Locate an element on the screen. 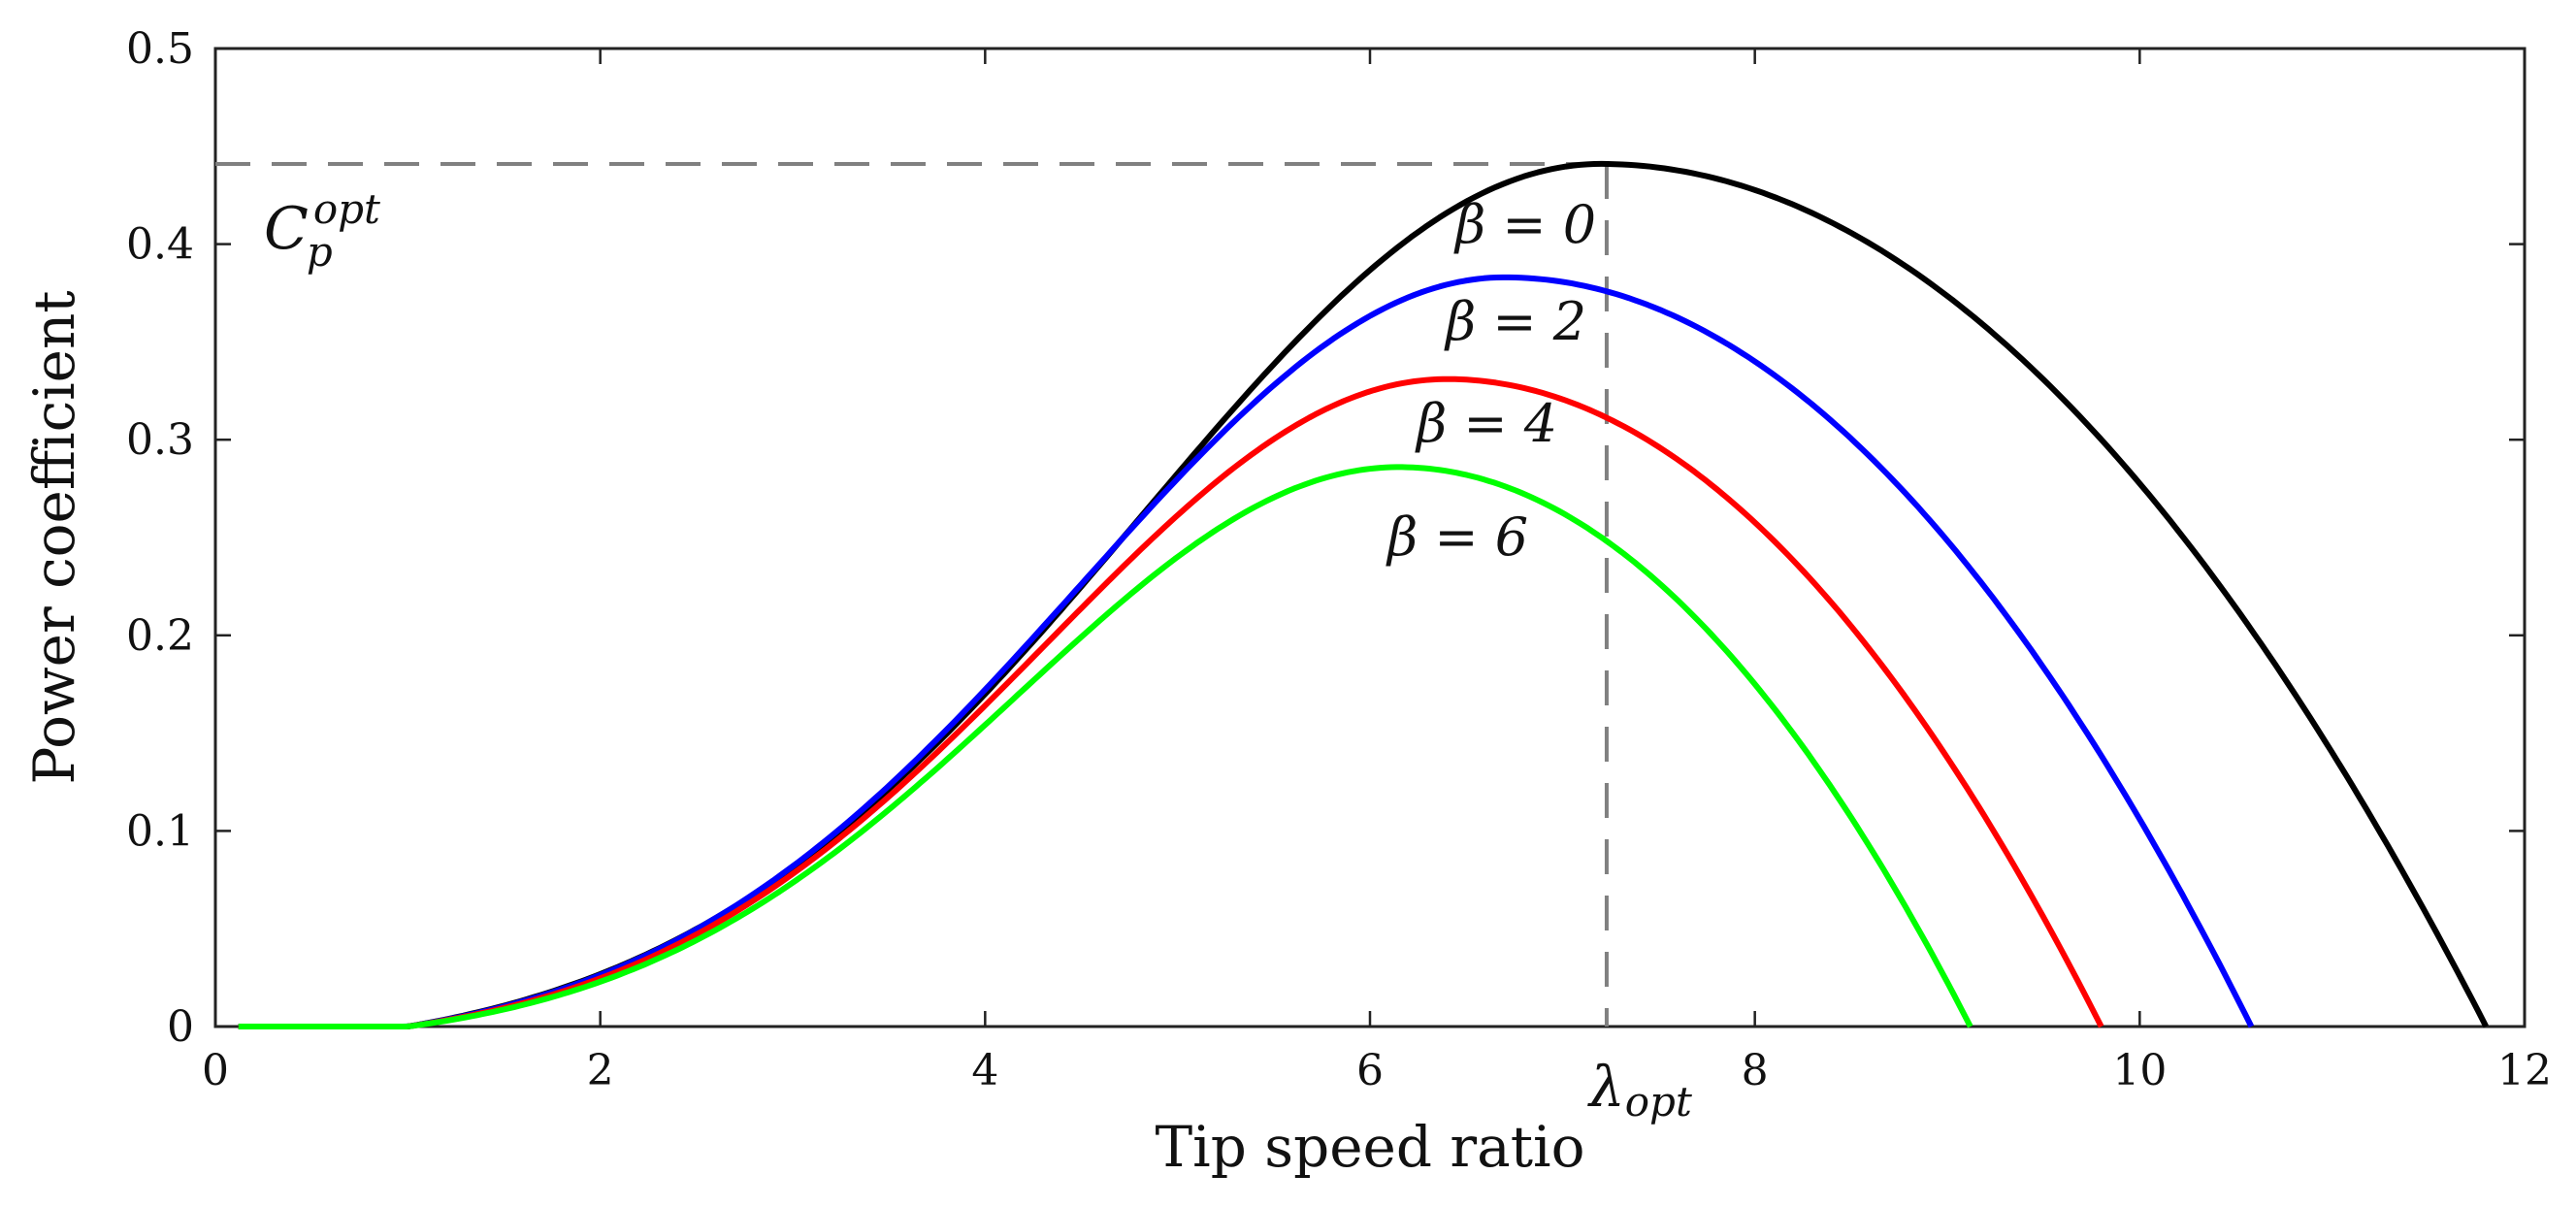 The width and height of the screenshot is (2576, 1207). lambda-opt-label: λopt is located at coordinates (1640, 1089).